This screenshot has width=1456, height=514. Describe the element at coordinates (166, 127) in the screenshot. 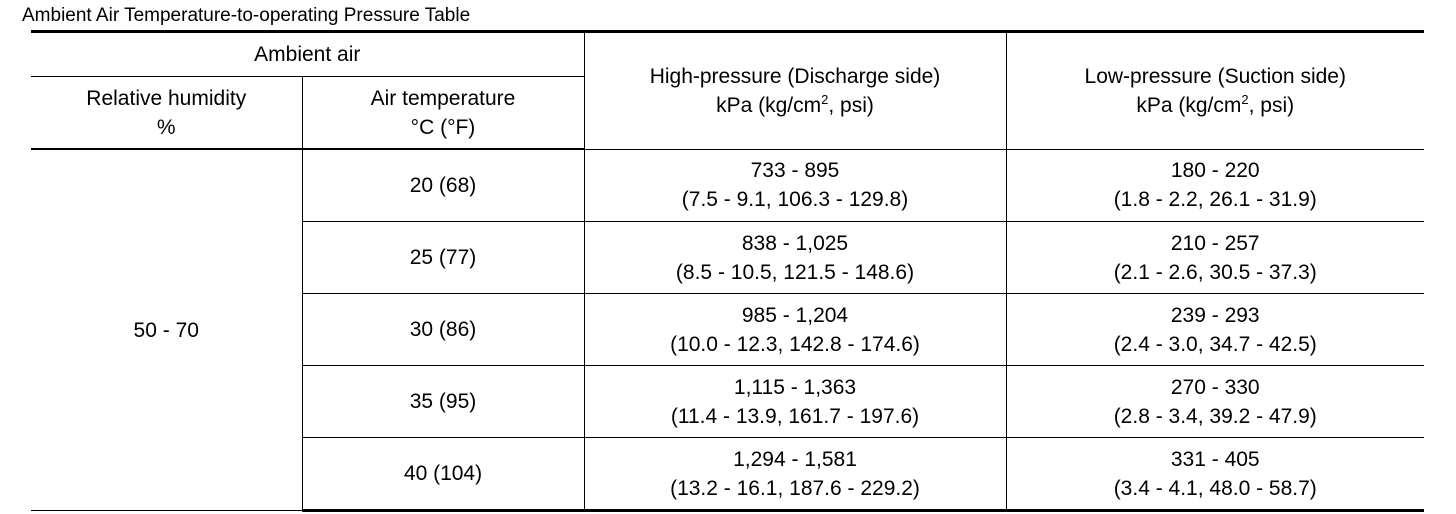

I see `relative-humidity-unit: %` at that location.